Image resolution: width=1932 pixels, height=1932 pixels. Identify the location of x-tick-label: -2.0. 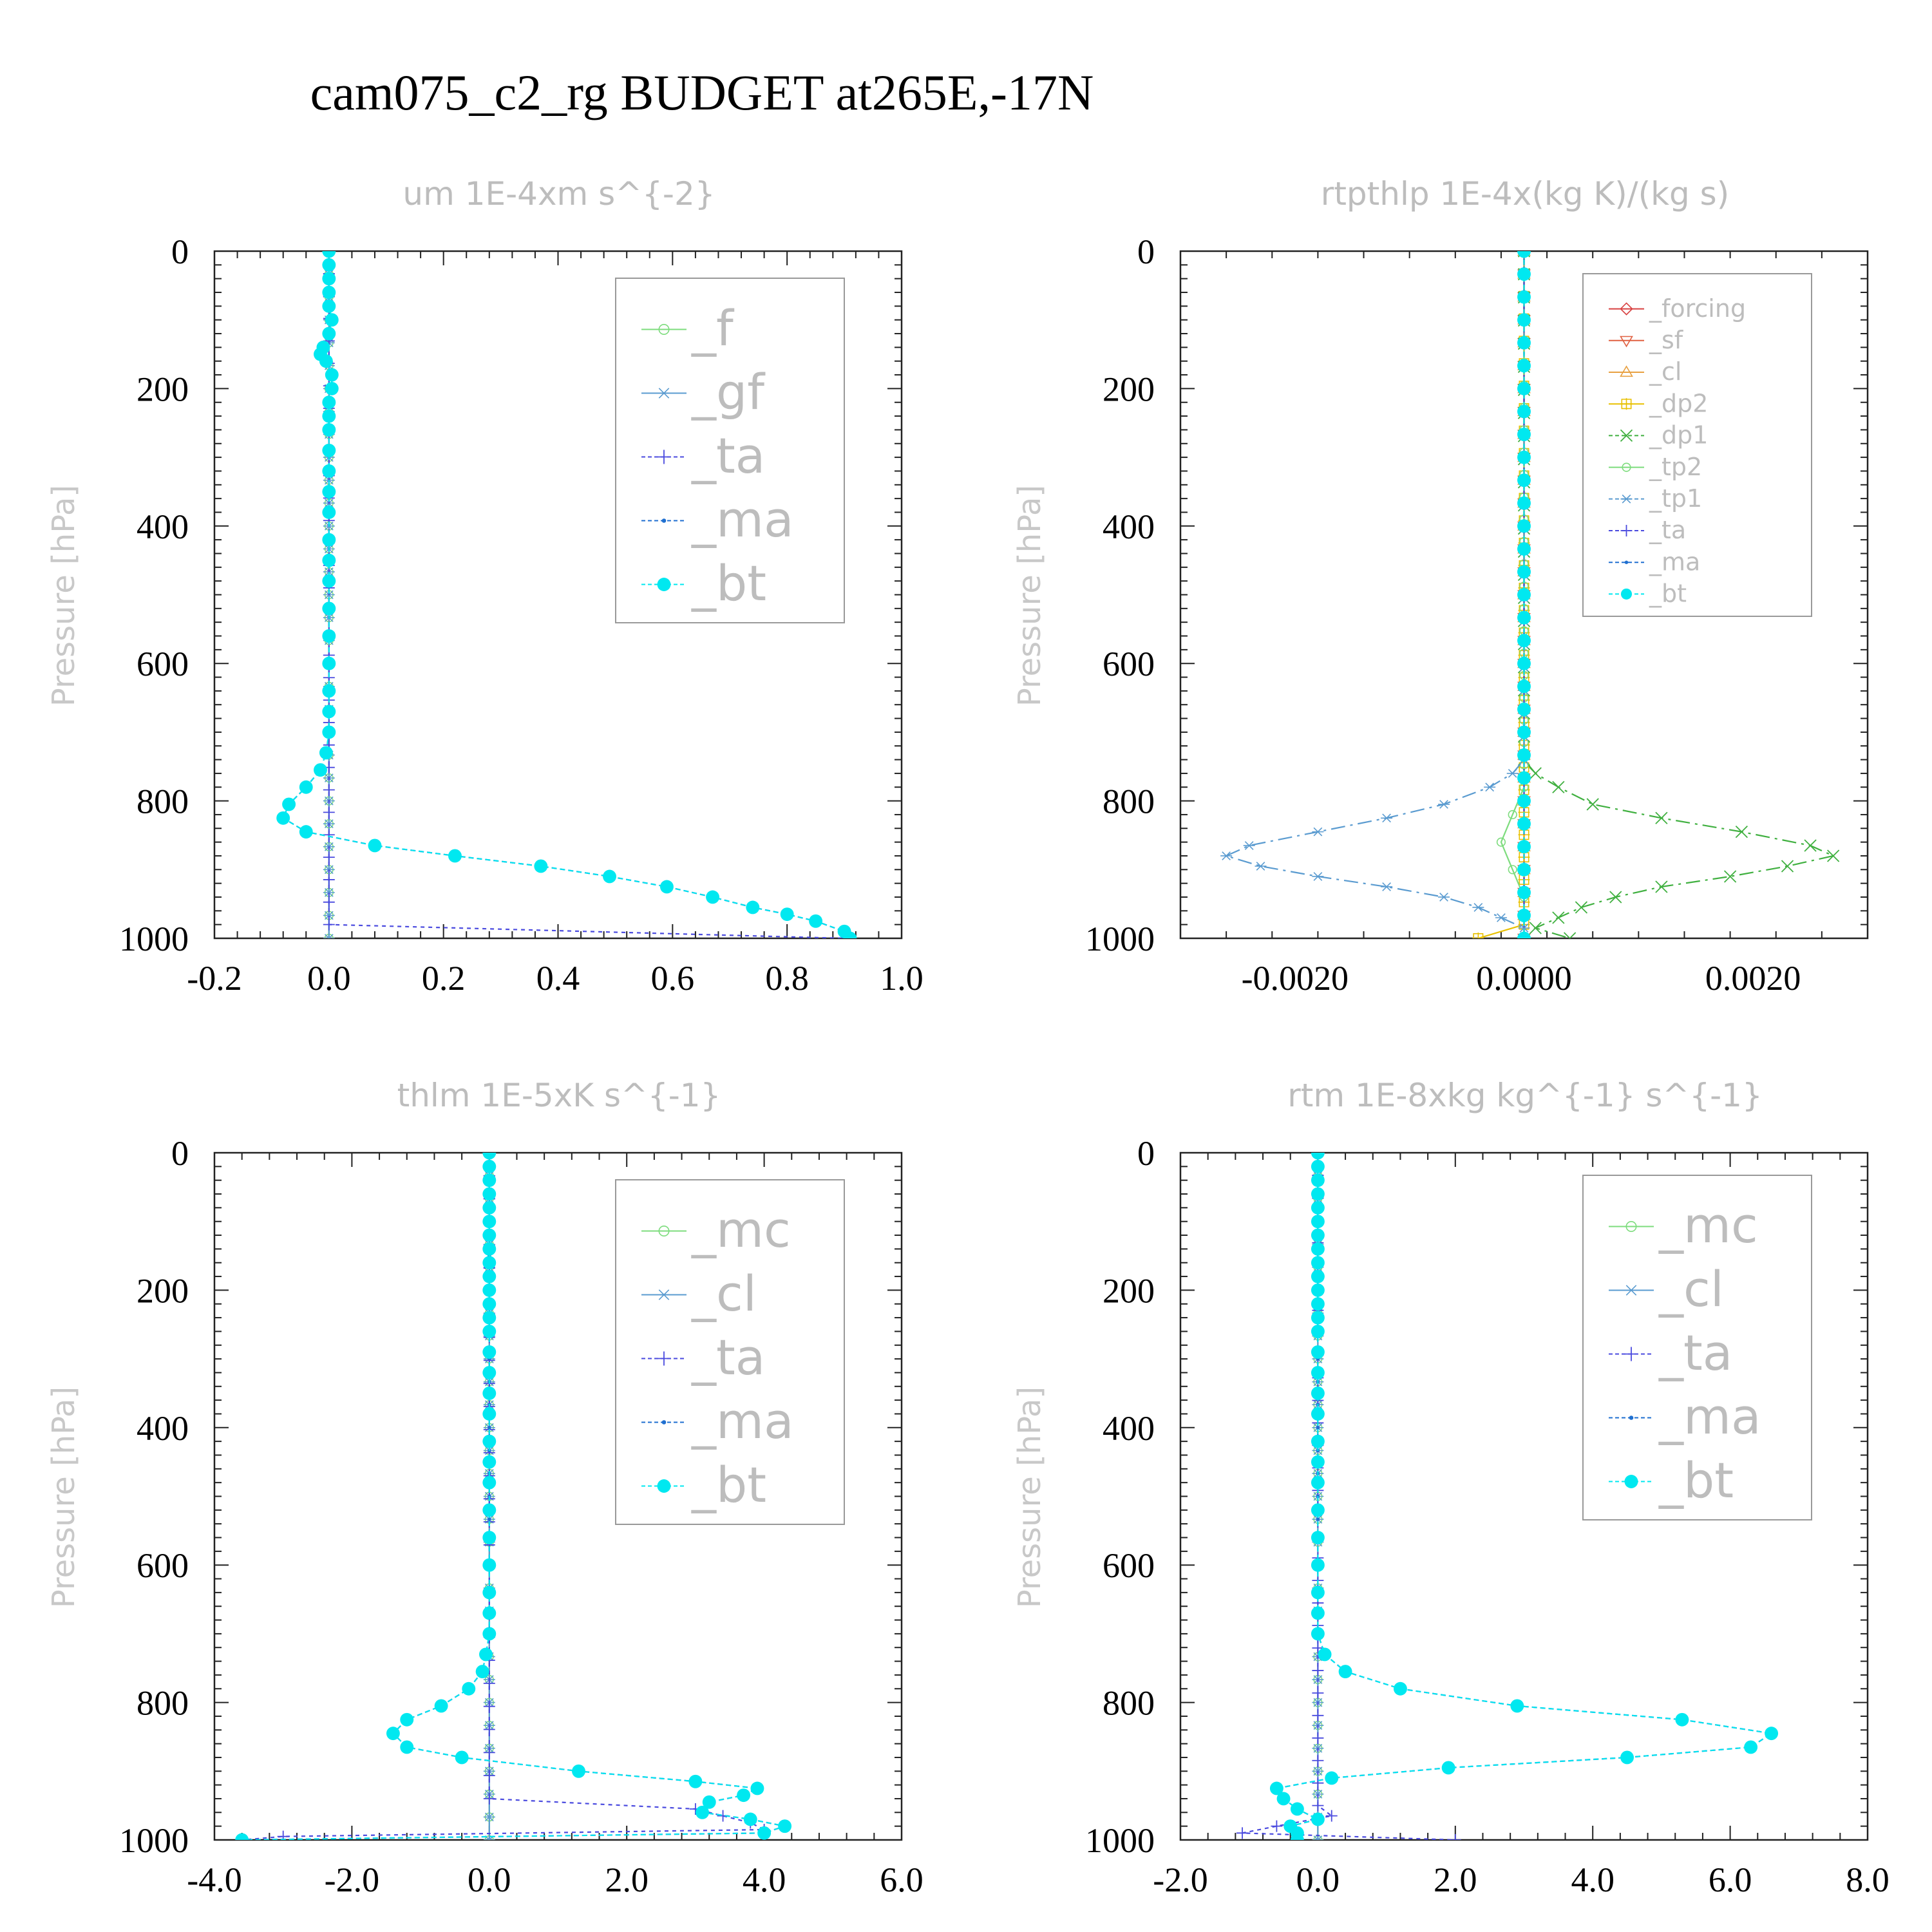
(1180, 1880).